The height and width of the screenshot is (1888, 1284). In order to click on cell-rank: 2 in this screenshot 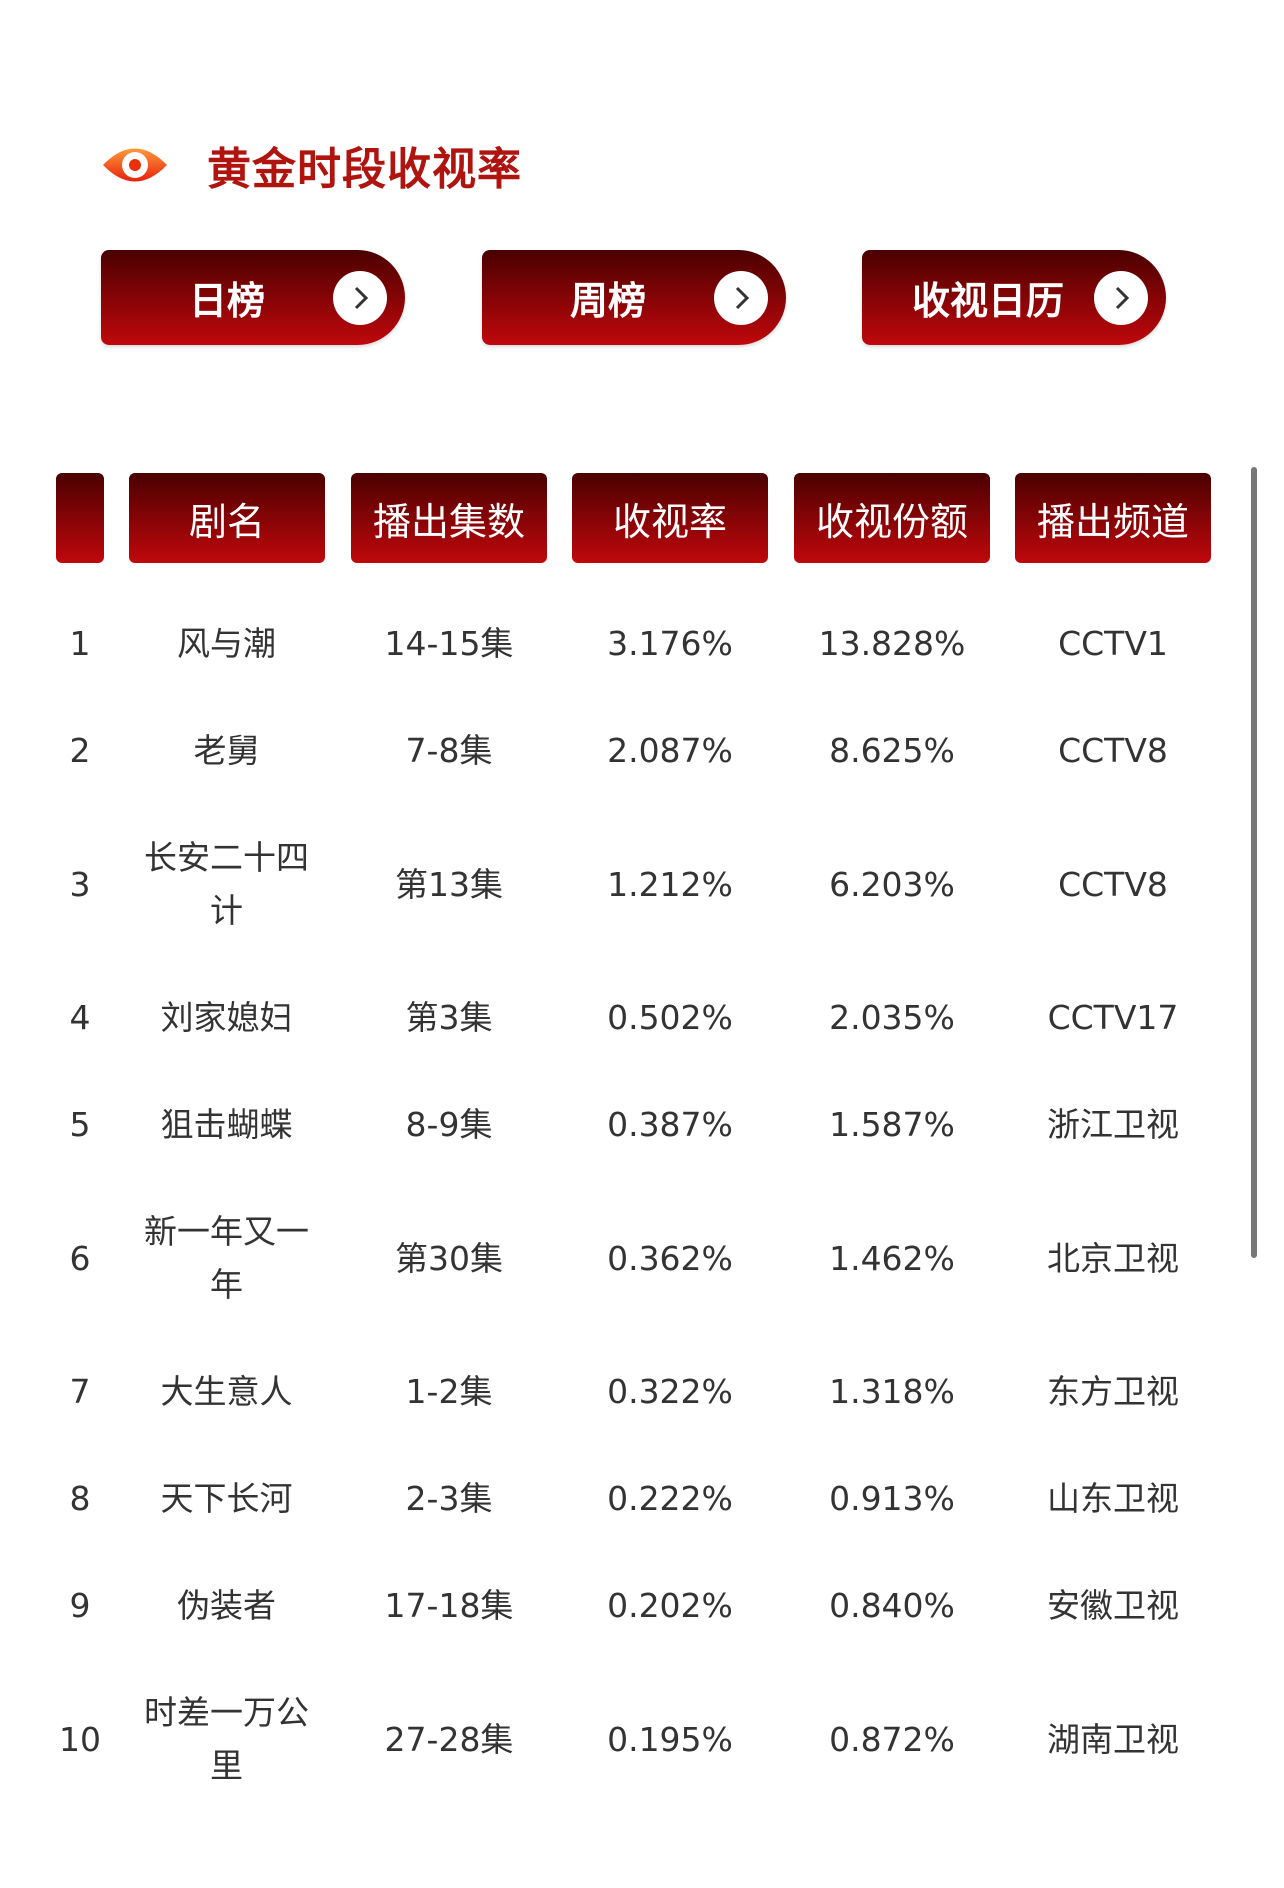, I will do `click(80, 750)`.